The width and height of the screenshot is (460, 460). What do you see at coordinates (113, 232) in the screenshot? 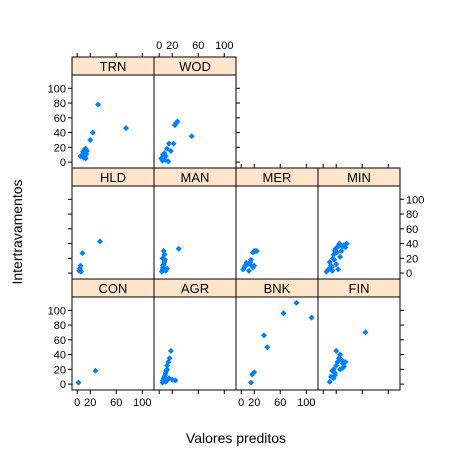
I see `panel-hld` at bounding box center [113, 232].